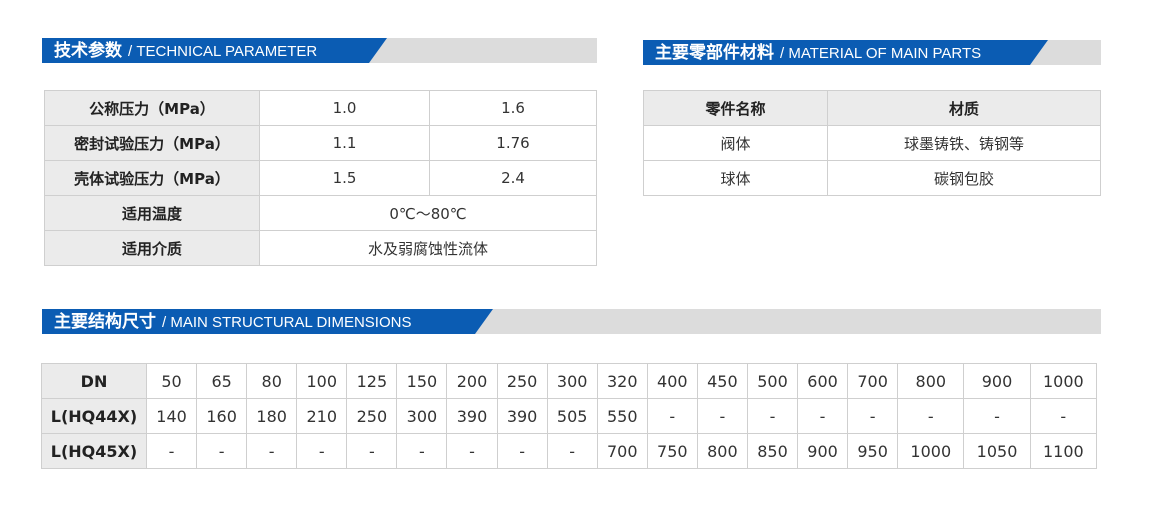 Image resolution: width=1151 pixels, height=509 pixels. I want to click on value-cell: 140, so click(171, 416).